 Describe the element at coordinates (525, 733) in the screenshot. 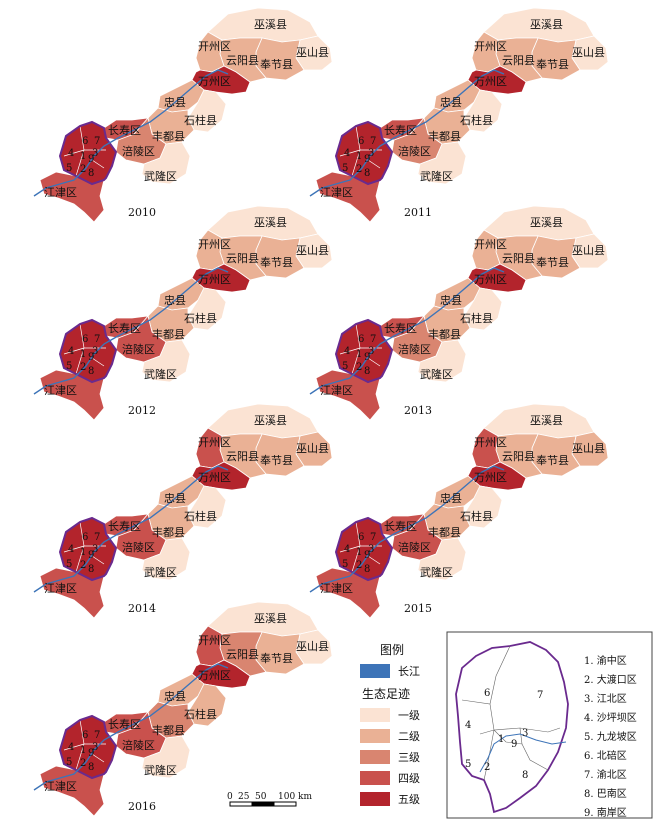

I see `inset-number-3: 3` at that location.